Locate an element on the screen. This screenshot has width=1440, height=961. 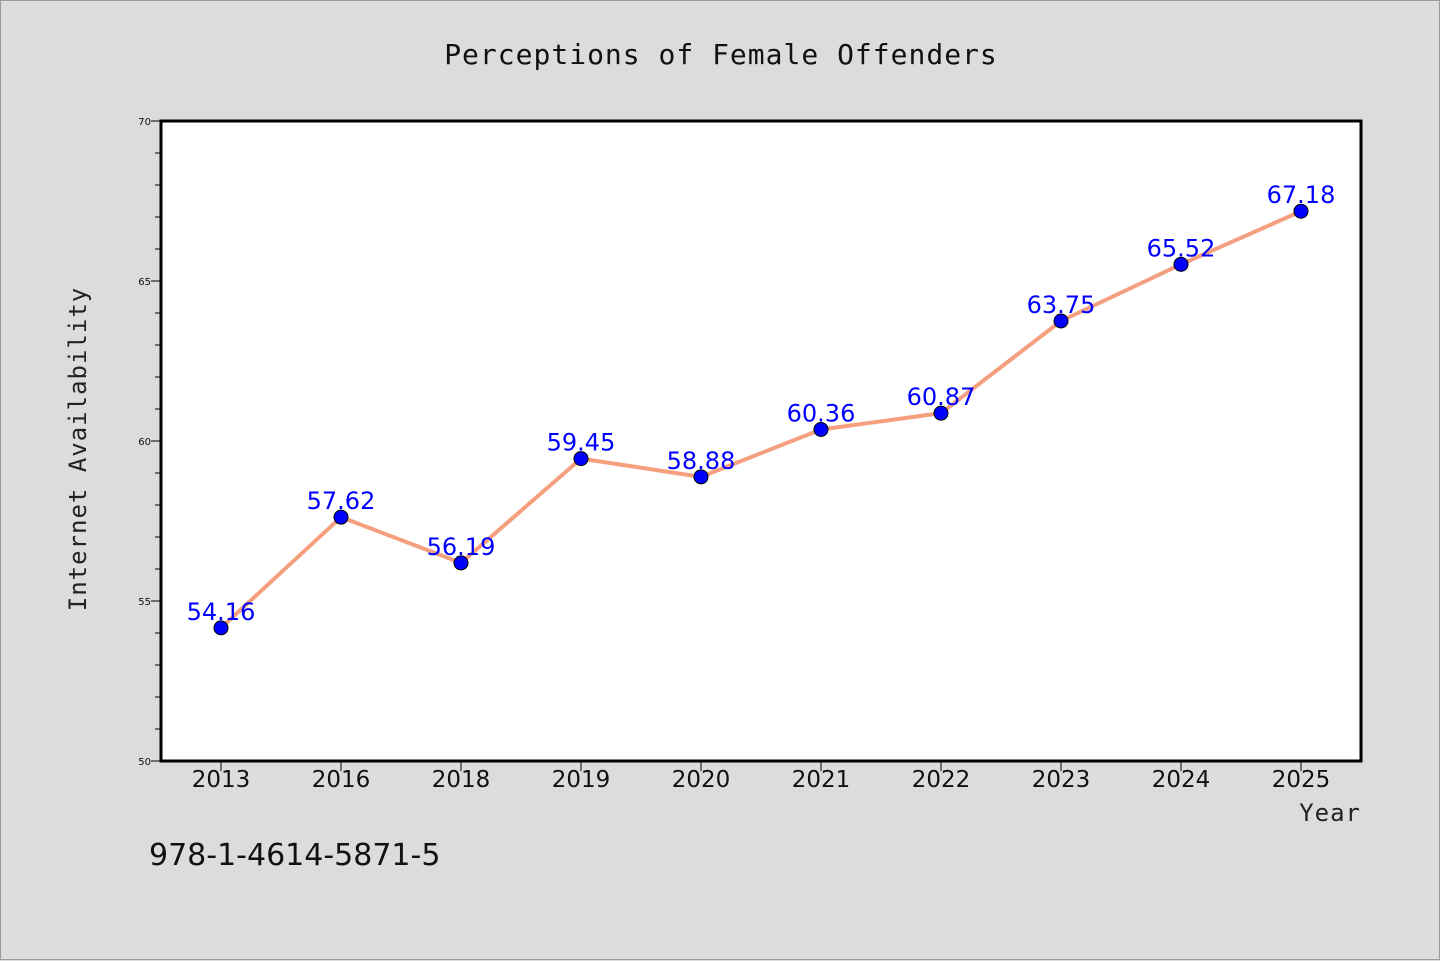
x-tick-label: 2021 is located at coordinates (821, 780).